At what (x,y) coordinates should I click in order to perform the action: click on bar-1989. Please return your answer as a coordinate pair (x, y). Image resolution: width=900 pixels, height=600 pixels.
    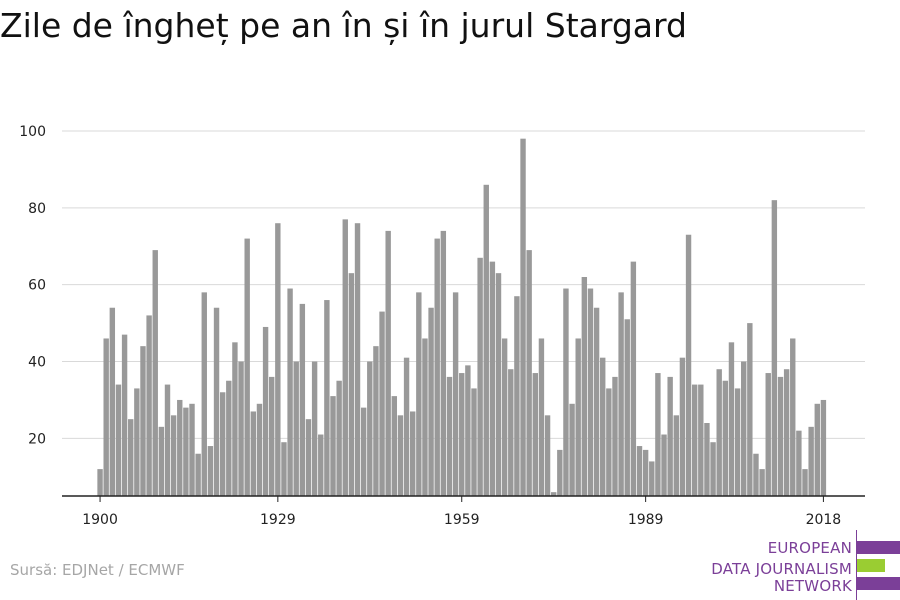
    Looking at the image, I should click on (645, 472).